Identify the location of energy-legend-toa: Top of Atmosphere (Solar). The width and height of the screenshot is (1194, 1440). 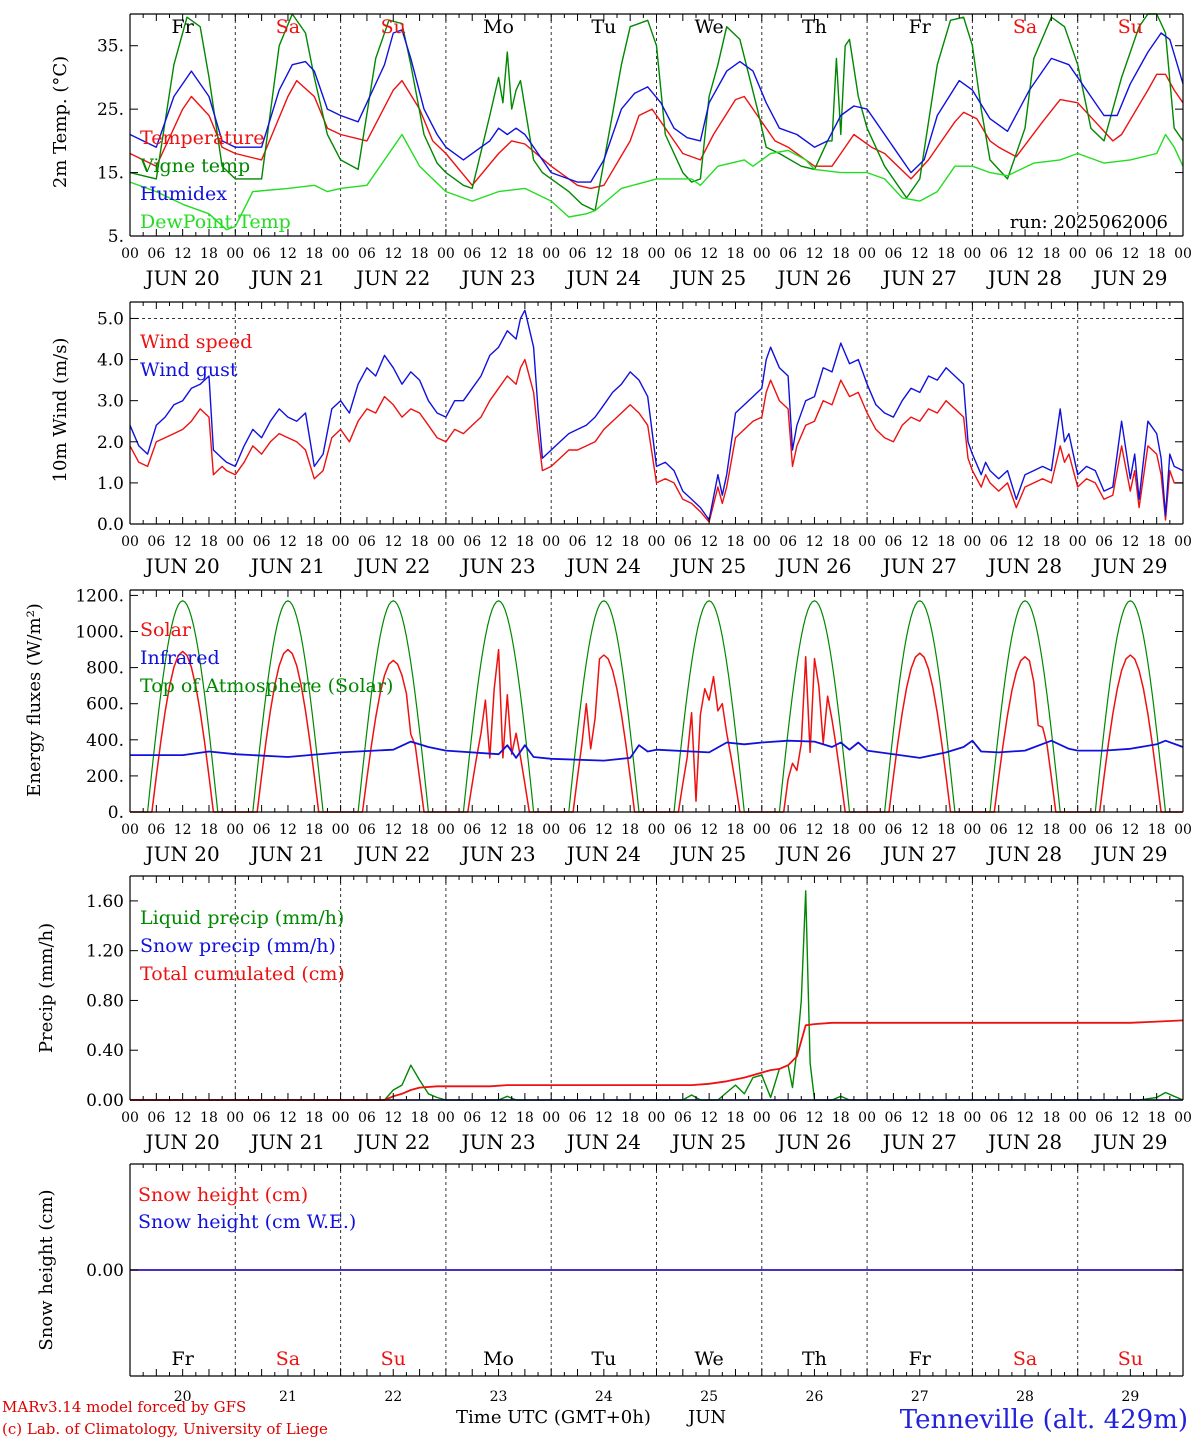
(266, 686).